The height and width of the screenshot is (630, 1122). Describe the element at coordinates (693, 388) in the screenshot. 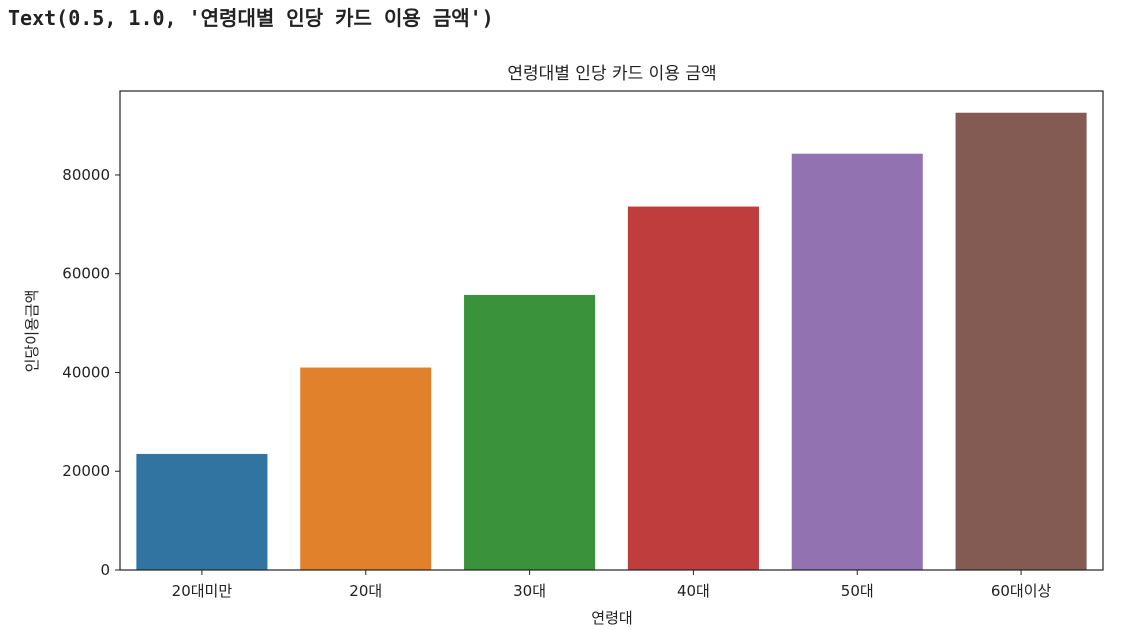

I see `bar-40대` at that location.